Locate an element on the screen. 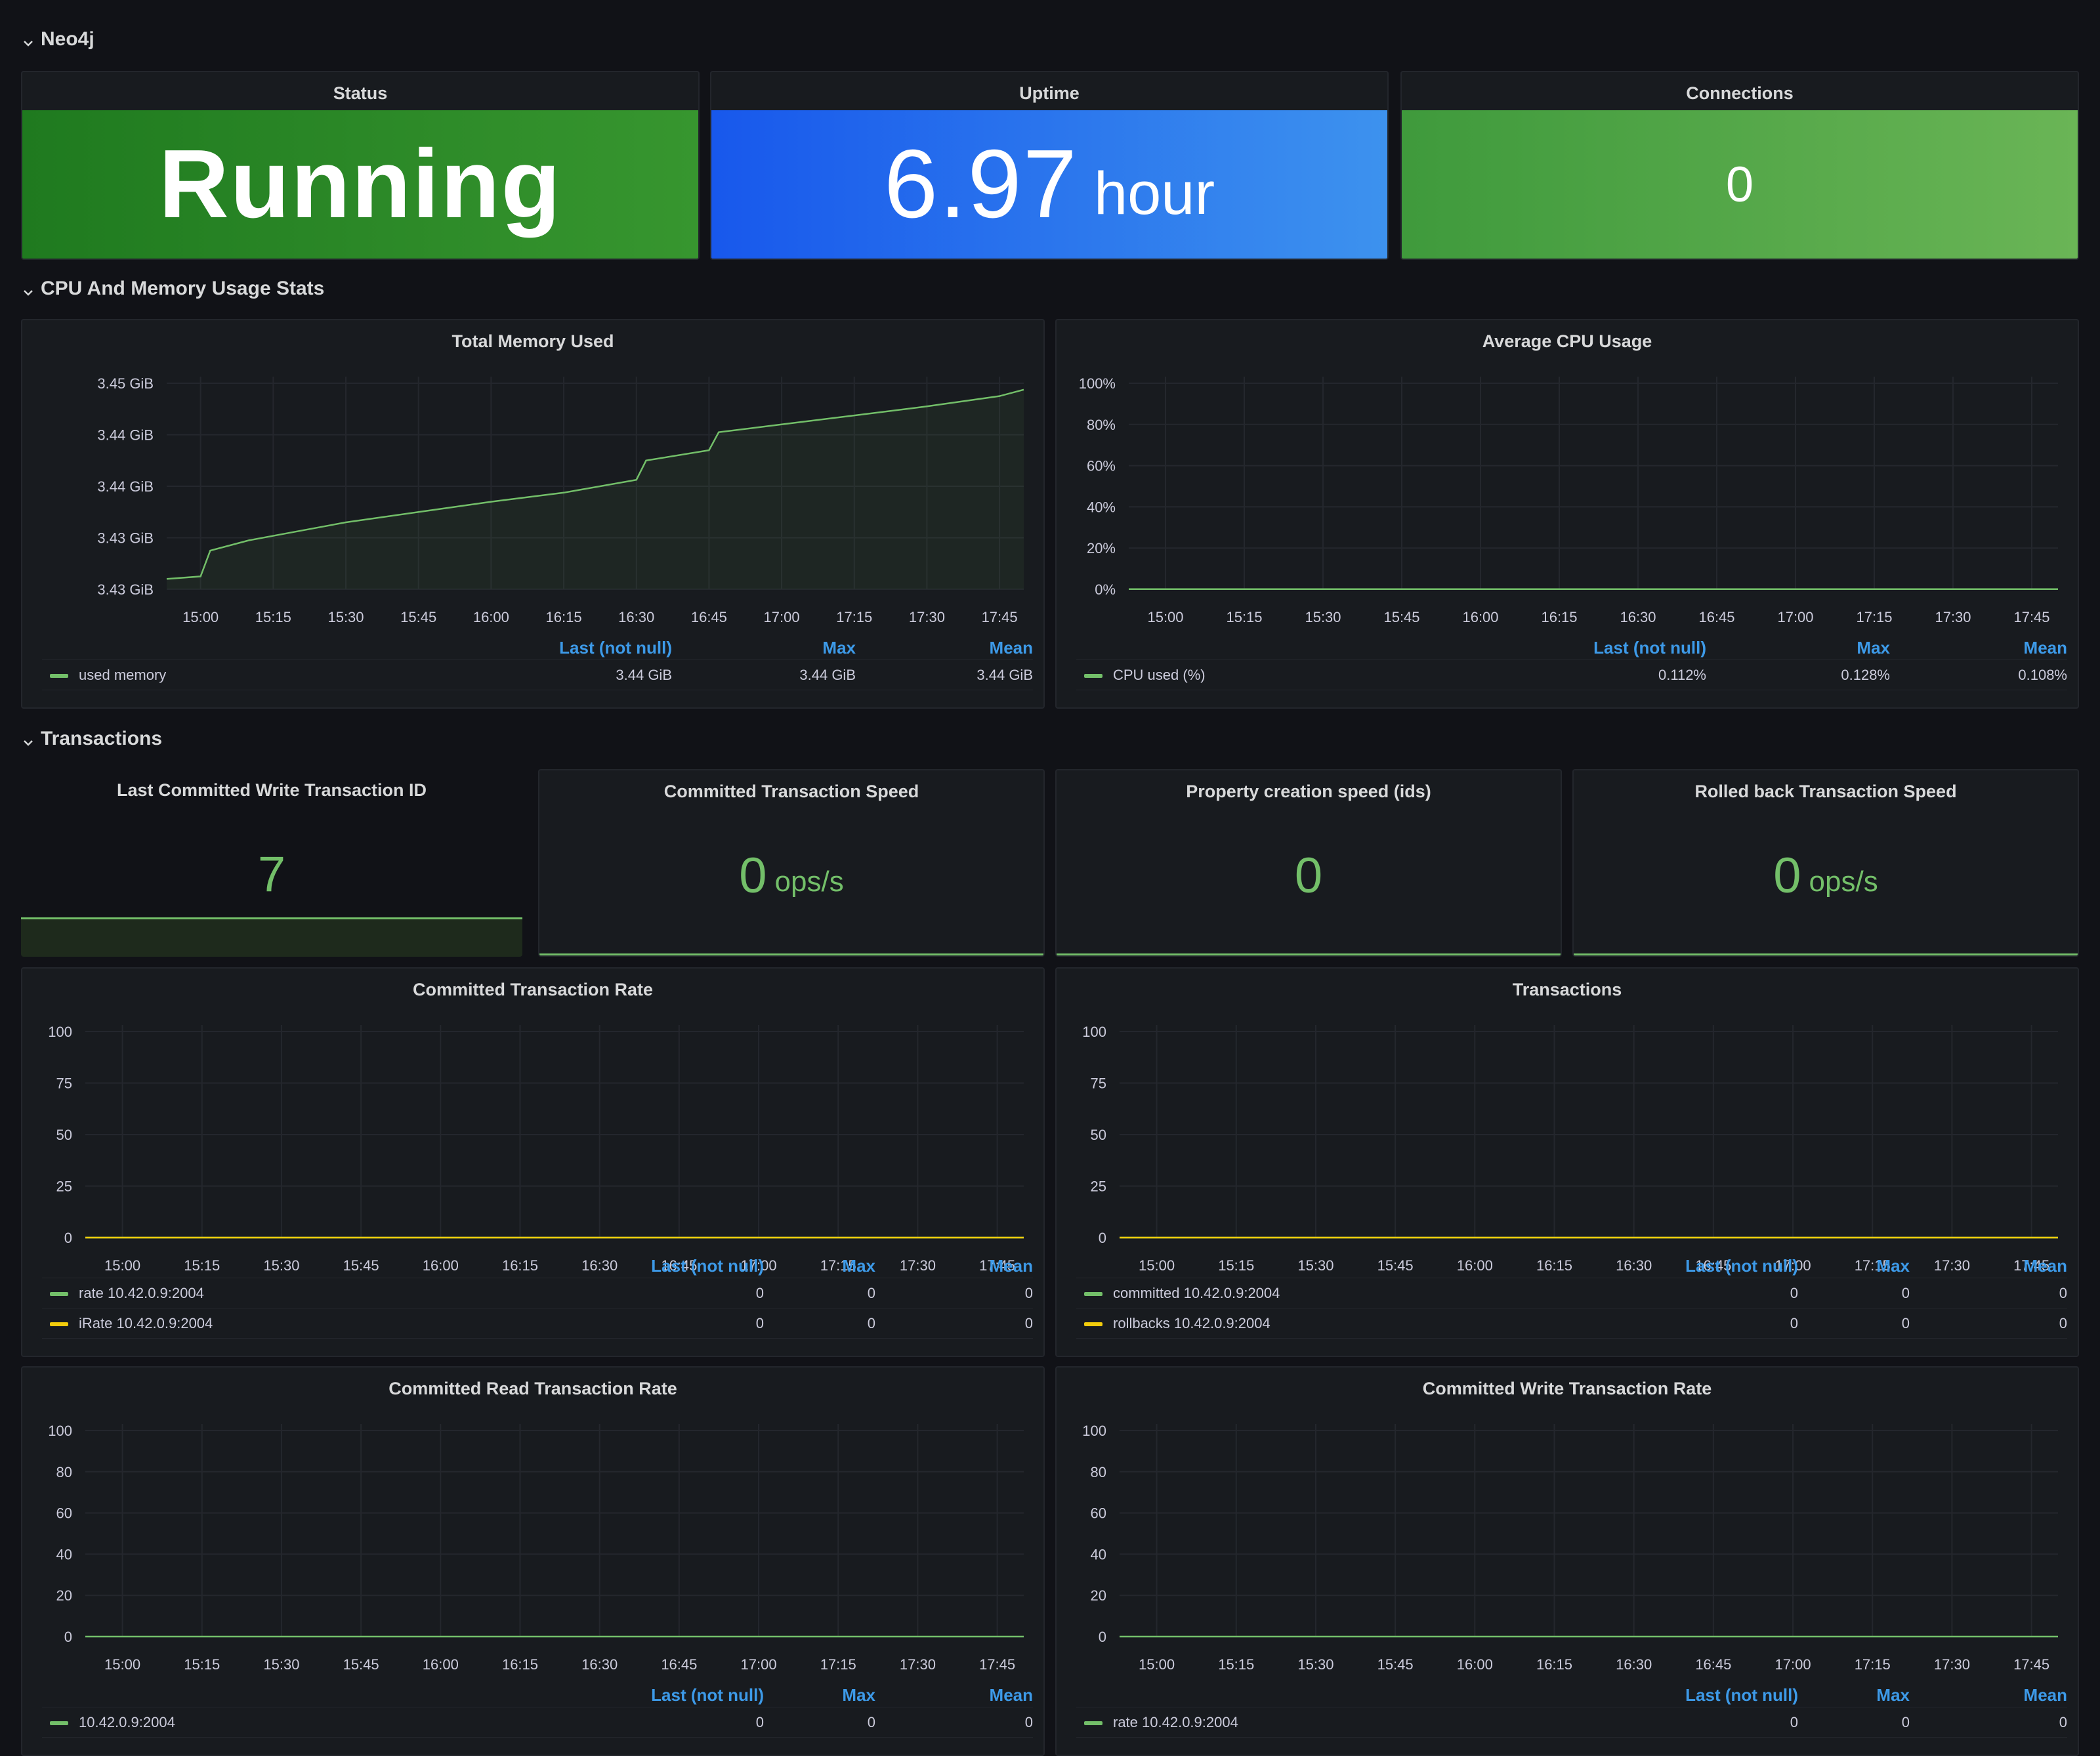 The width and height of the screenshot is (2100, 1756). last-write-tx-panel: Last Committed Write Transaction ID 7 is located at coordinates (271, 863).